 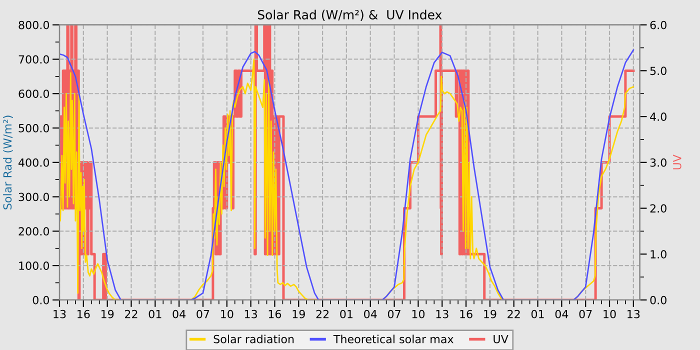 I want to click on y-tick-label: 400.0, so click(x=34, y=162).